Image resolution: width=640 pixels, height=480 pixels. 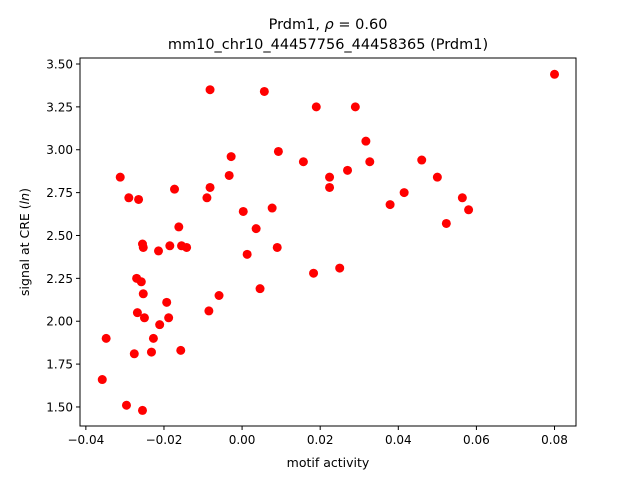 What do you see at coordinates (328, 25) in the screenshot?
I see `chart-title-line1: Prdm1, ρ = 0.60` at bounding box center [328, 25].